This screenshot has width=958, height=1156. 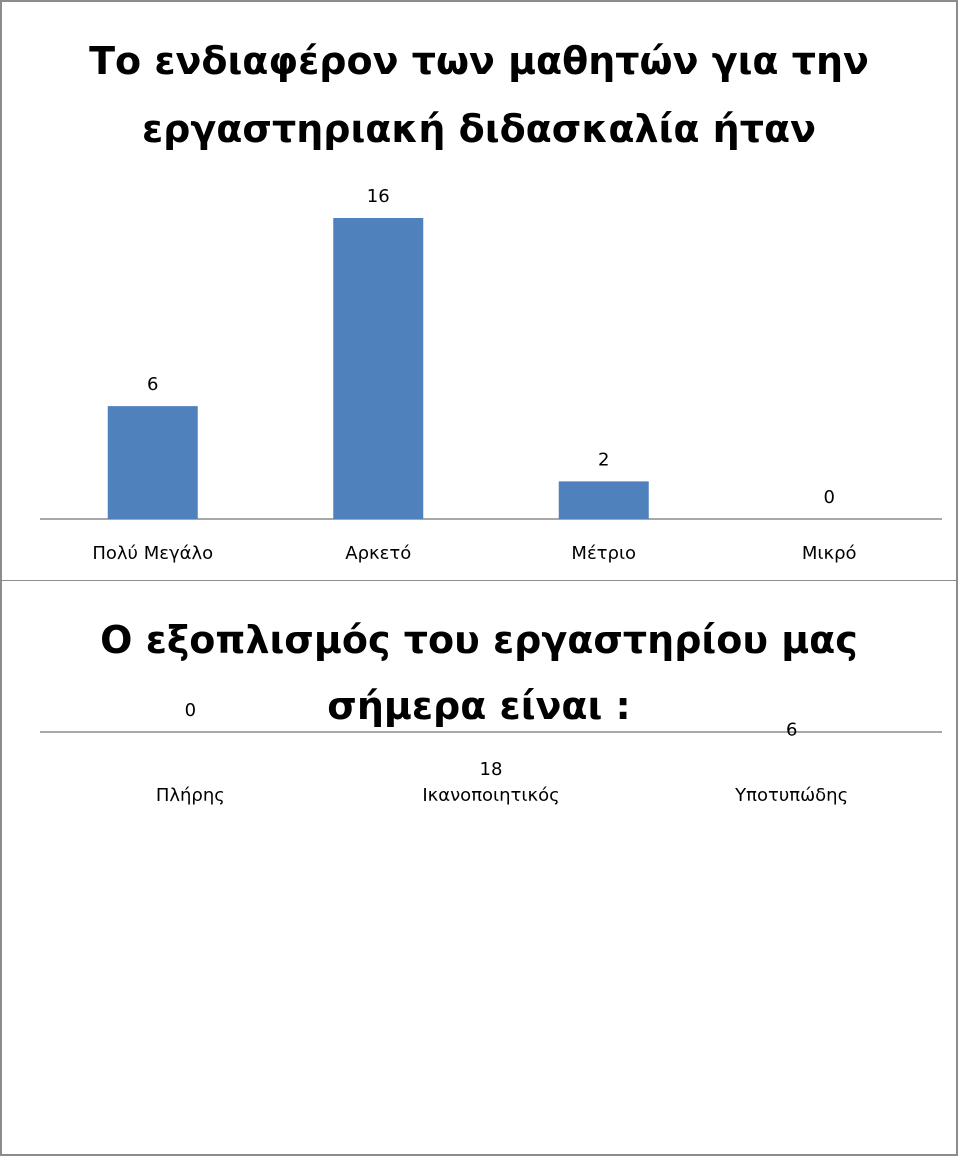 I want to click on x-tick-label-1: Πολύ Μεγάλο, so click(x=152, y=553).